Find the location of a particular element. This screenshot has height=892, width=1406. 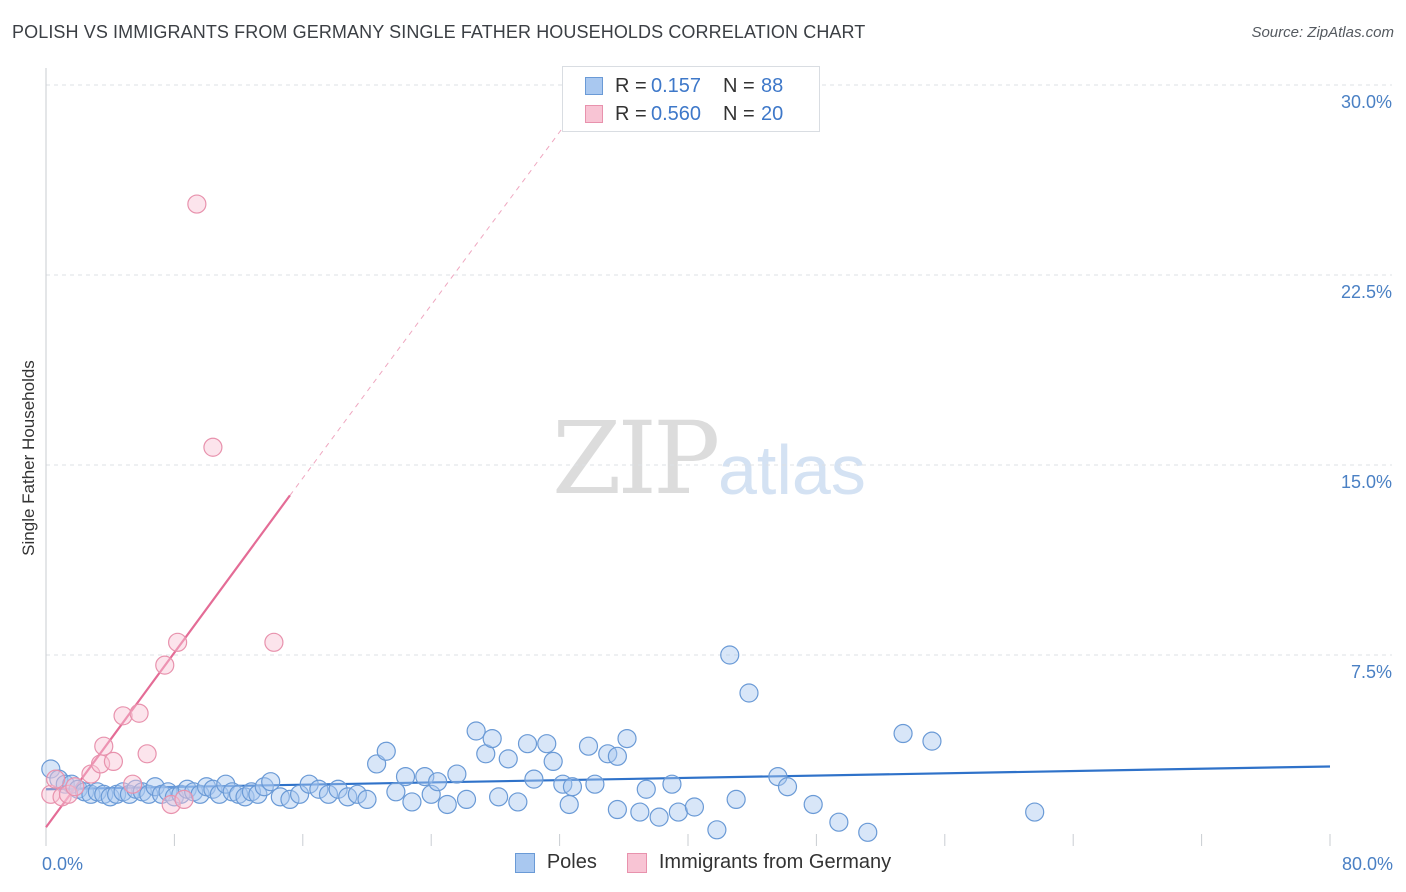

watermark-zip: ZIP is located at coordinates (636, 458).